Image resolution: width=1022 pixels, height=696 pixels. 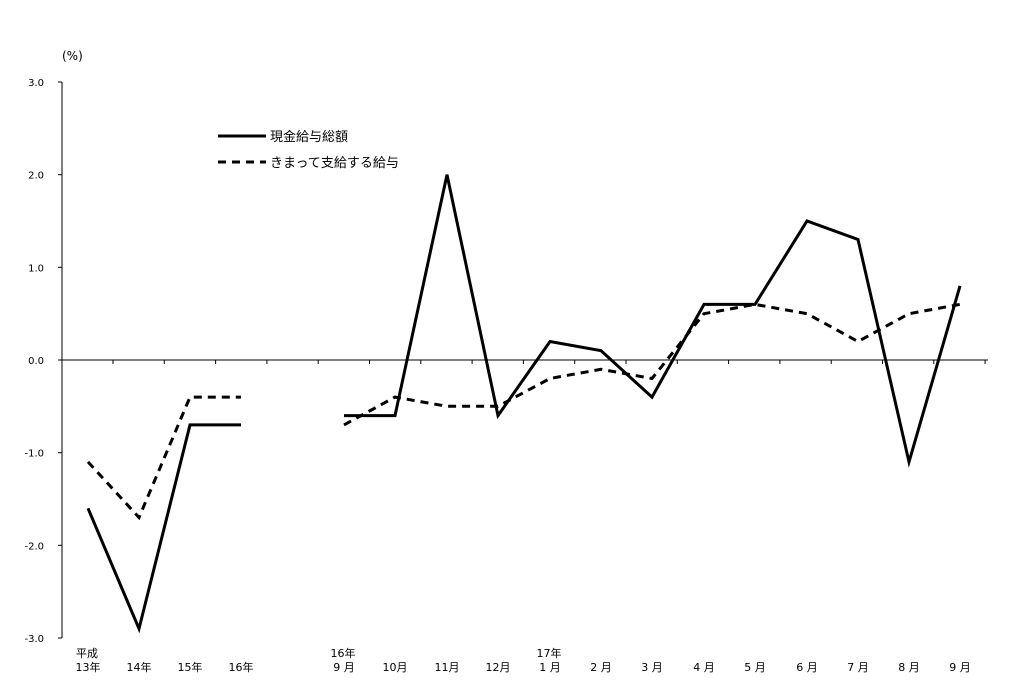 What do you see at coordinates (34, 639) in the screenshot?
I see `y-tick-label: -3.0` at bounding box center [34, 639].